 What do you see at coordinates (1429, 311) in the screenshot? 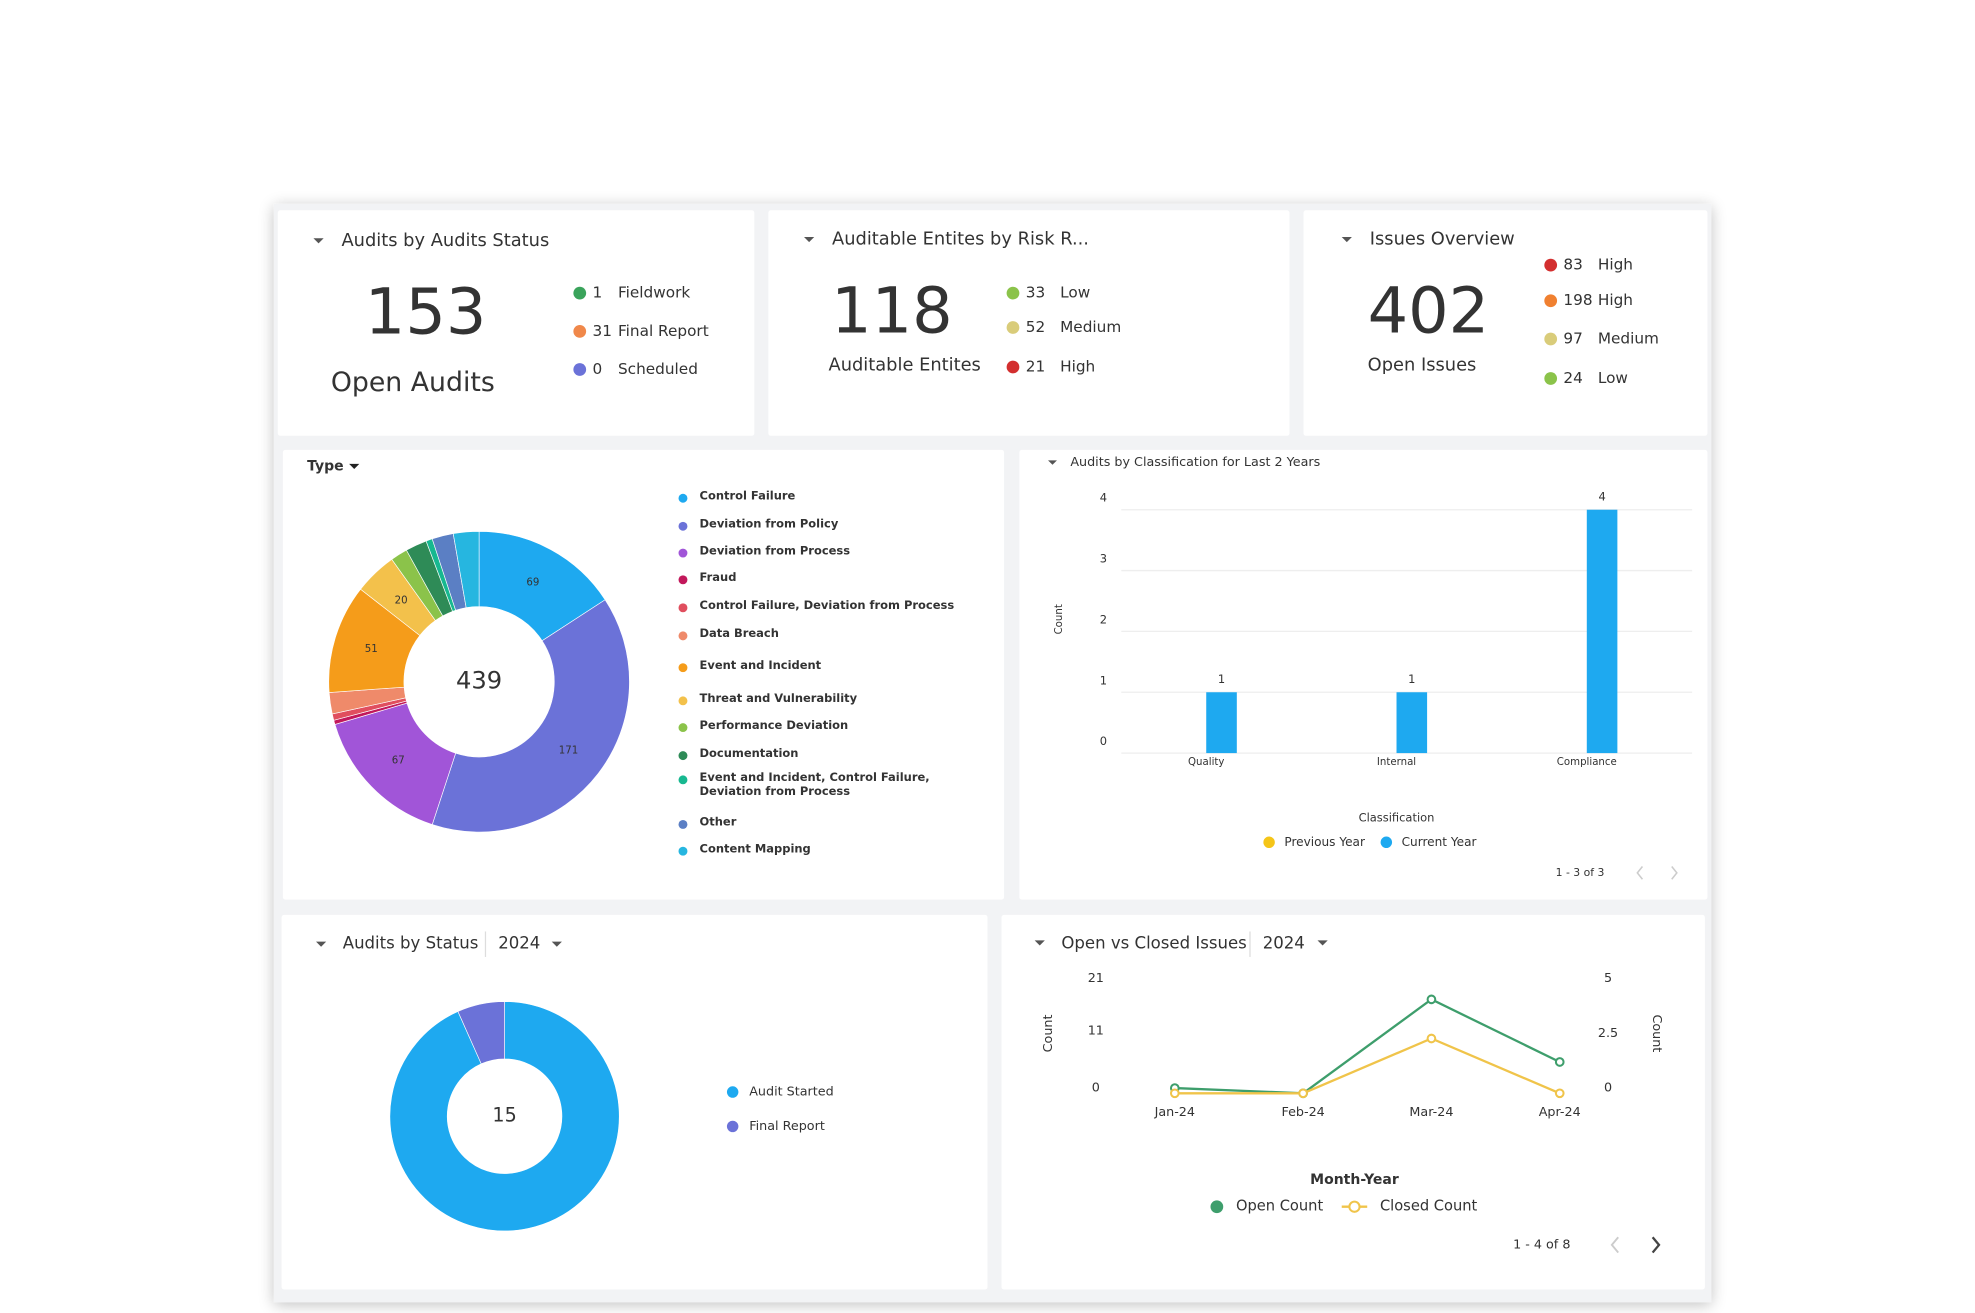
I see `card-value: 402` at bounding box center [1429, 311].